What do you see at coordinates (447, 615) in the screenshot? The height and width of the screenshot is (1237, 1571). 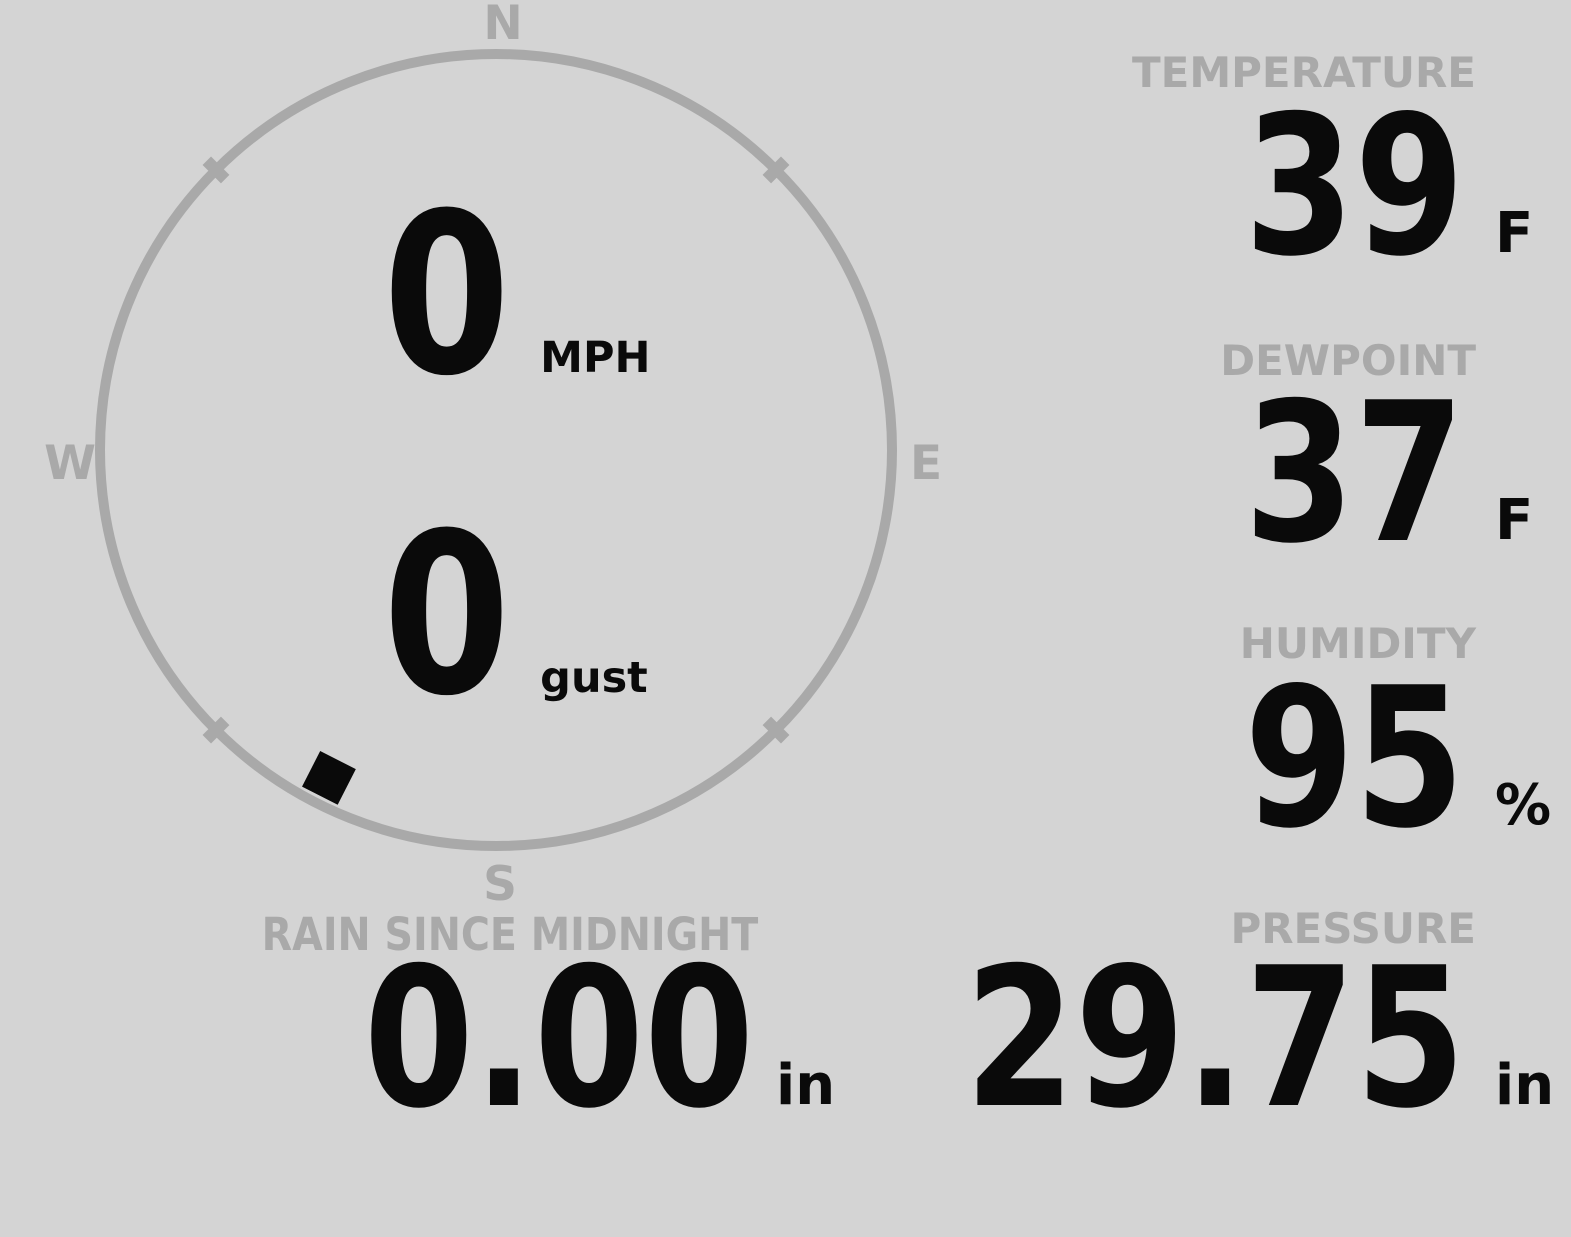 I see `wind-gust-value: 0` at bounding box center [447, 615].